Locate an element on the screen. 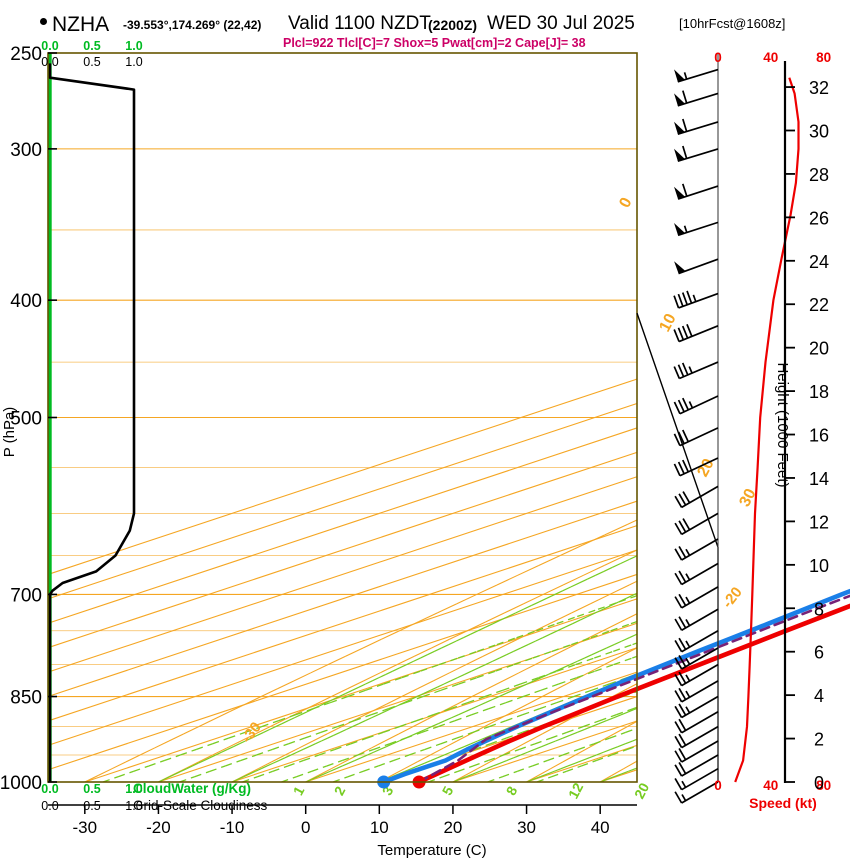 Image resolution: width=850 pixels, height=860 pixels. mixing-ratio-label: 20 is located at coordinates (642, 790).